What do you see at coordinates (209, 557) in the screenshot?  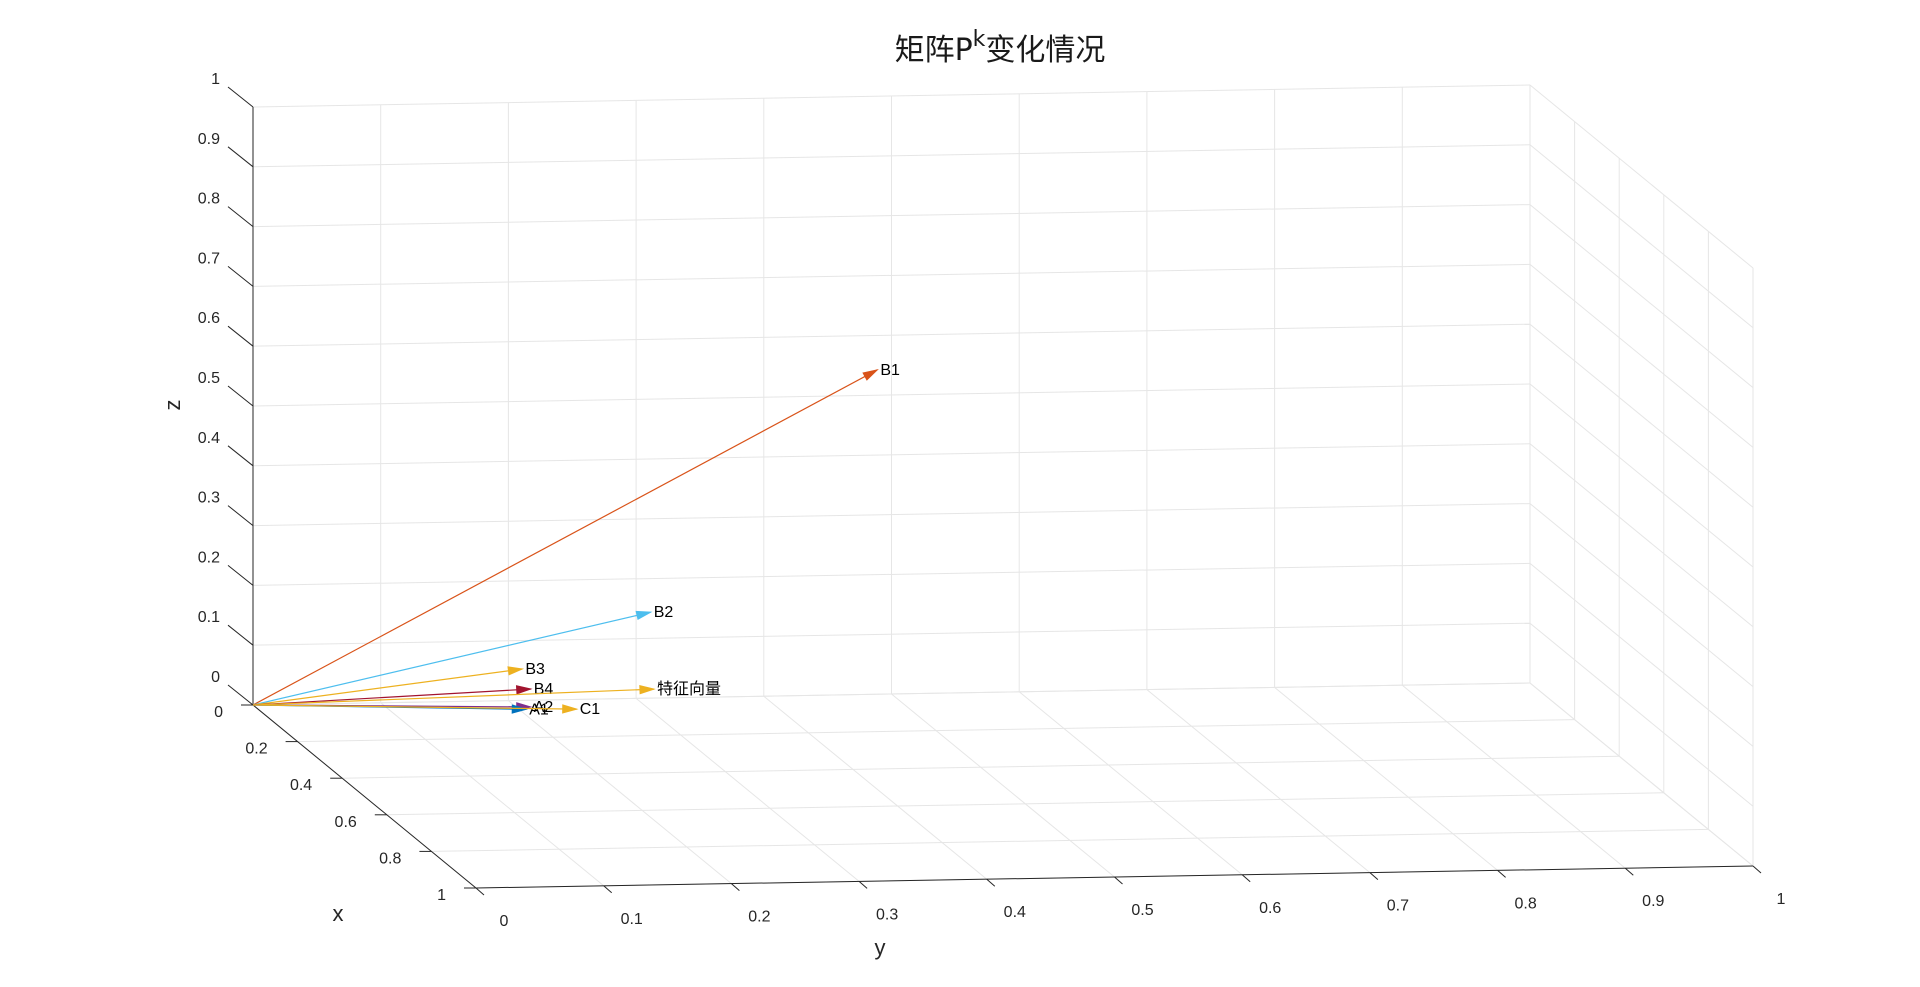 I see `z-tick-label: 0.2` at bounding box center [209, 557].